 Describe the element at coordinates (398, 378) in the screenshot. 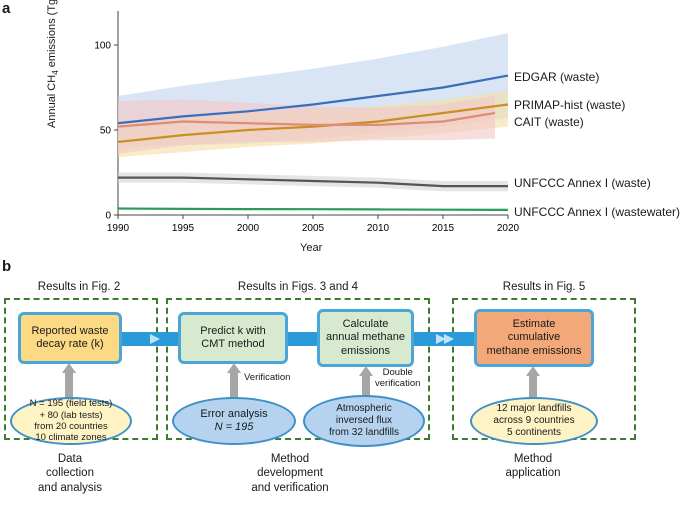

I see `note-double-verification: Double verification` at that location.